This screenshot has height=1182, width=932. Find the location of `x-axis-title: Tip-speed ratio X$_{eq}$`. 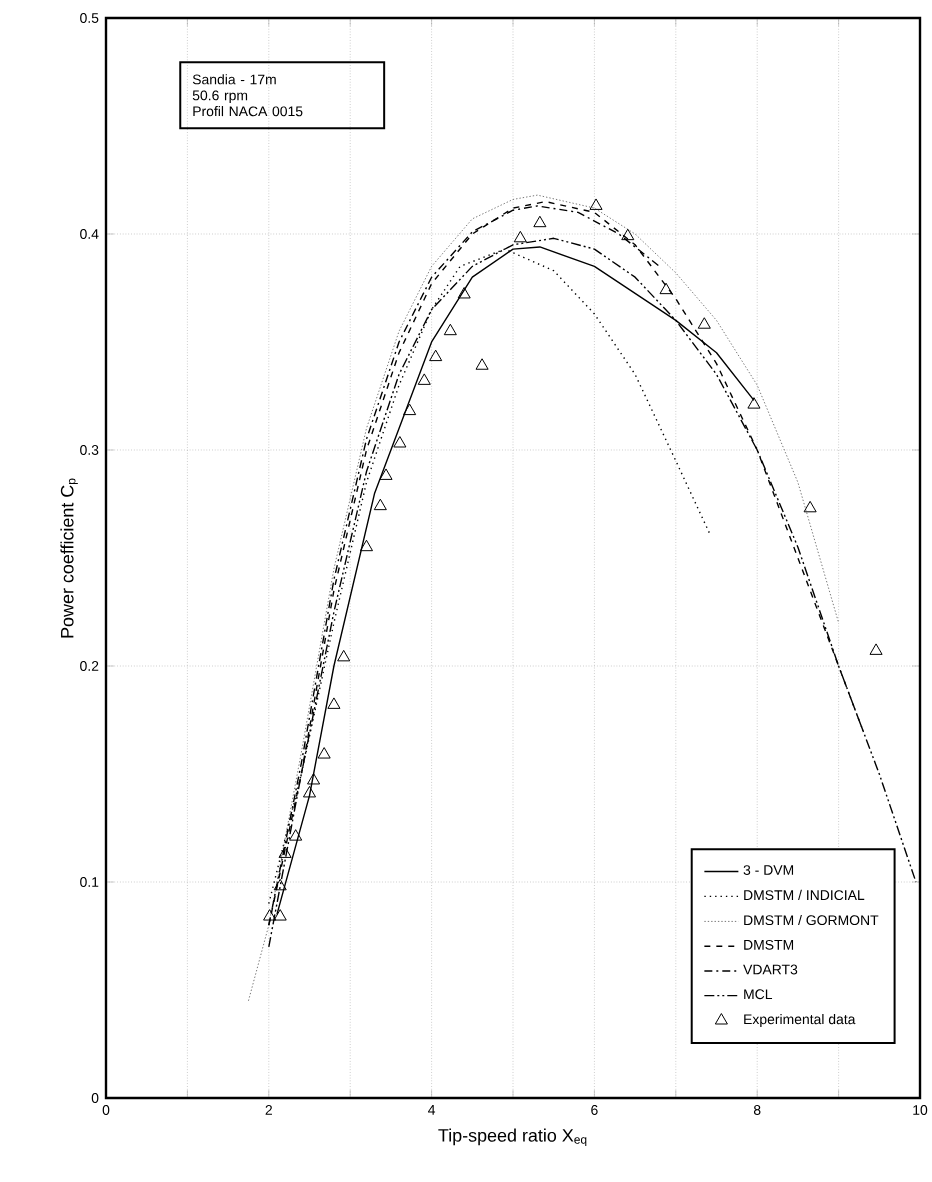

x-axis-title: Tip-speed ratio X$_{eq}$ is located at coordinates (512, 1137).